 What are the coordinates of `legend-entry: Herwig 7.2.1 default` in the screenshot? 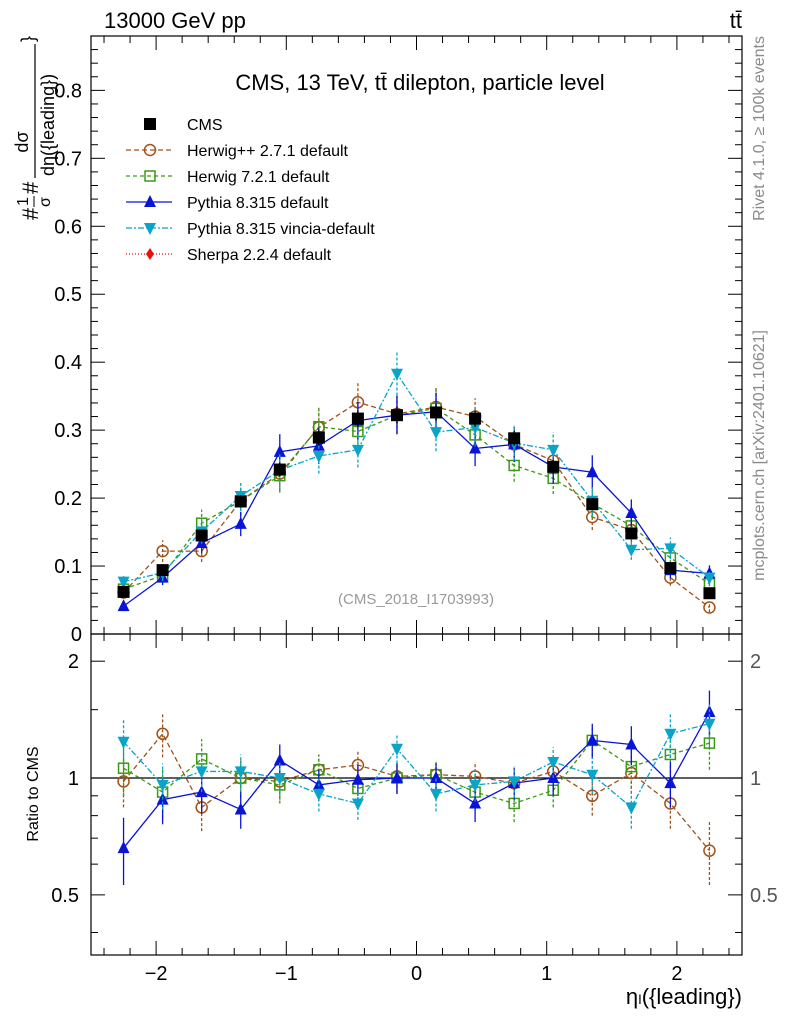 It's located at (228, 177).